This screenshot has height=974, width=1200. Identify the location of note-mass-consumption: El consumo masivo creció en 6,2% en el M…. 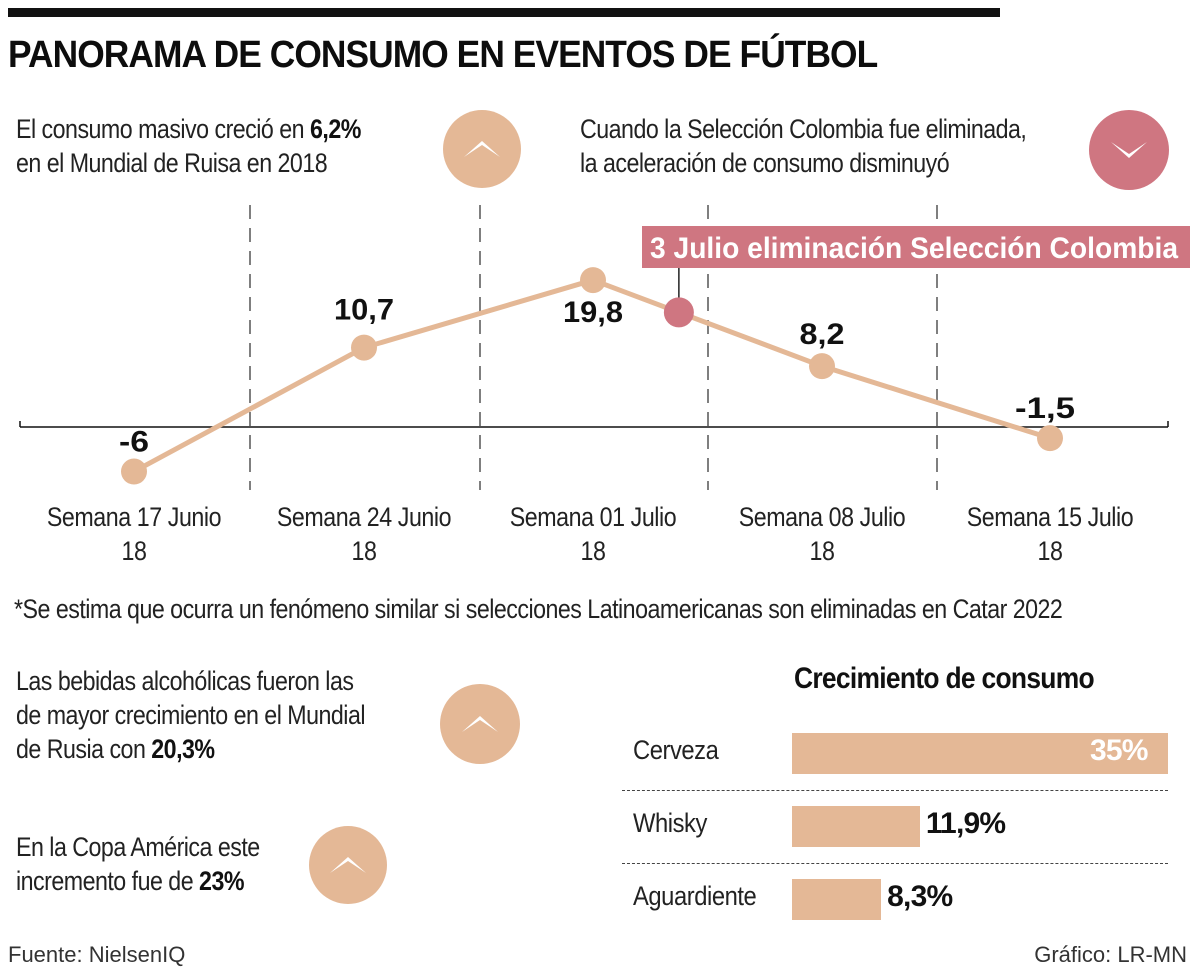
(188, 146).